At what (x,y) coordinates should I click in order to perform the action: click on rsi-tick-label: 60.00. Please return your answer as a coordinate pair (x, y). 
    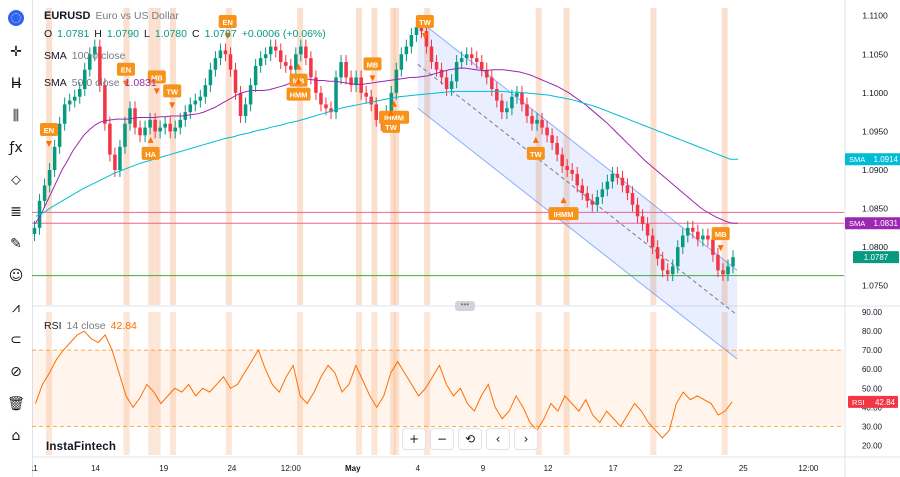
    Looking at the image, I should click on (872, 369).